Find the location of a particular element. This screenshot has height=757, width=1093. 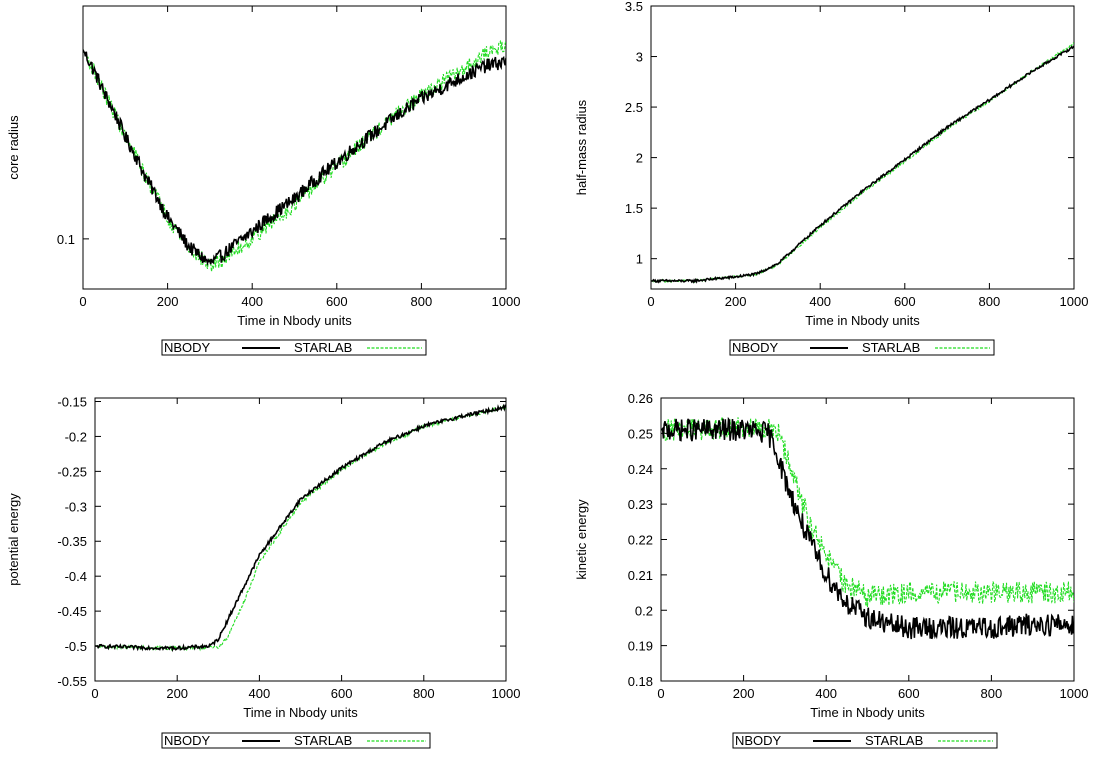

y-tick-label: -0.3 is located at coordinates (76, 506).